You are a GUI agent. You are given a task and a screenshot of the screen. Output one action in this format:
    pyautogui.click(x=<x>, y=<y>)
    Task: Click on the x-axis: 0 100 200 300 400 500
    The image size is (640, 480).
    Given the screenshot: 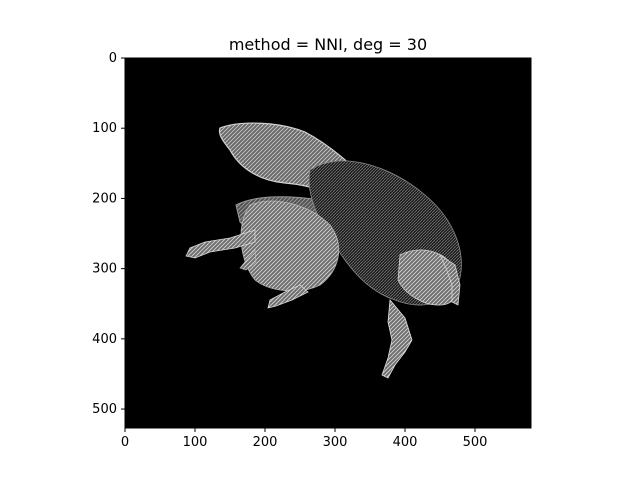 What is the action you would take?
    pyautogui.click(x=304, y=439)
    